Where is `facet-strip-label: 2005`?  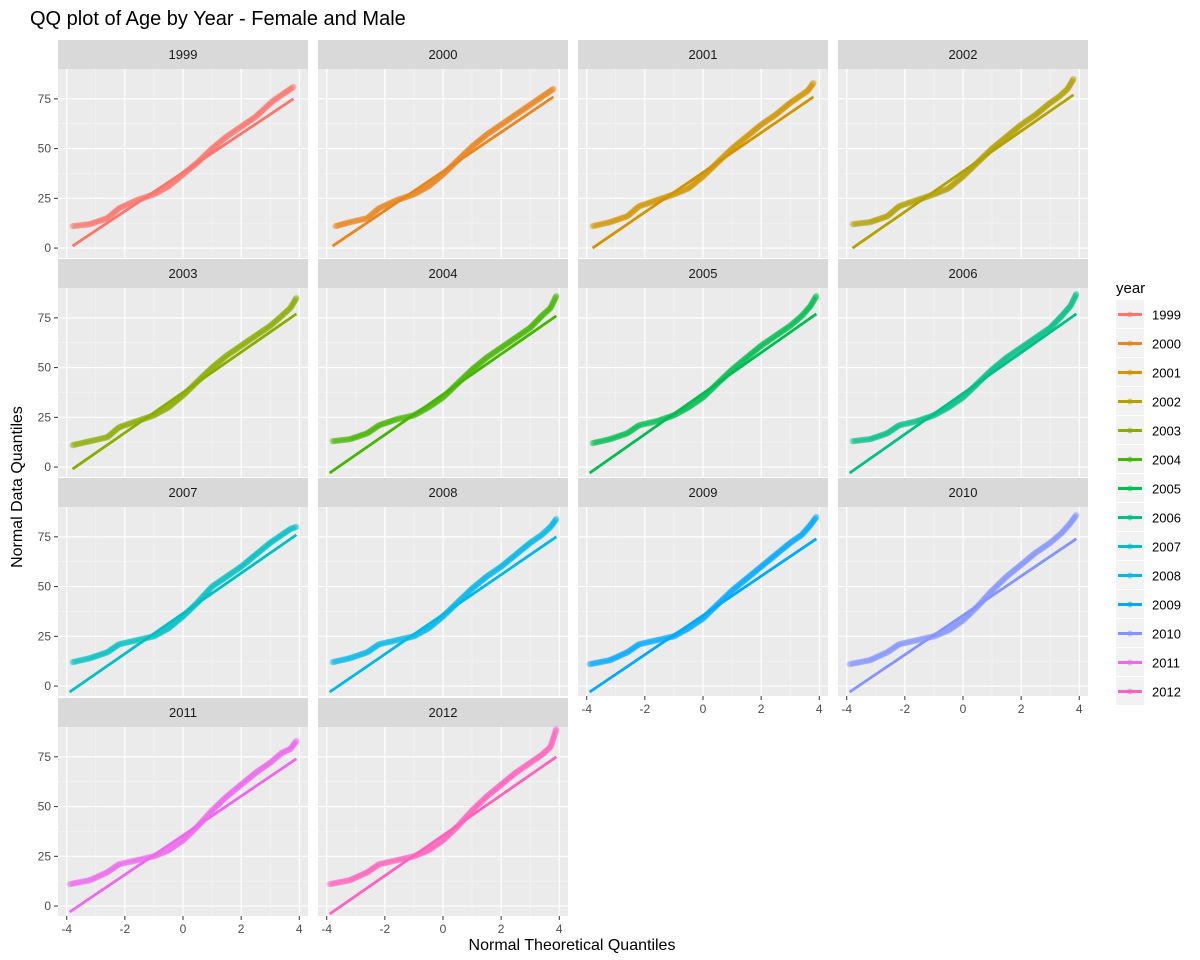
facet-strip-label: 2005 is located at coordinates (703, 273).